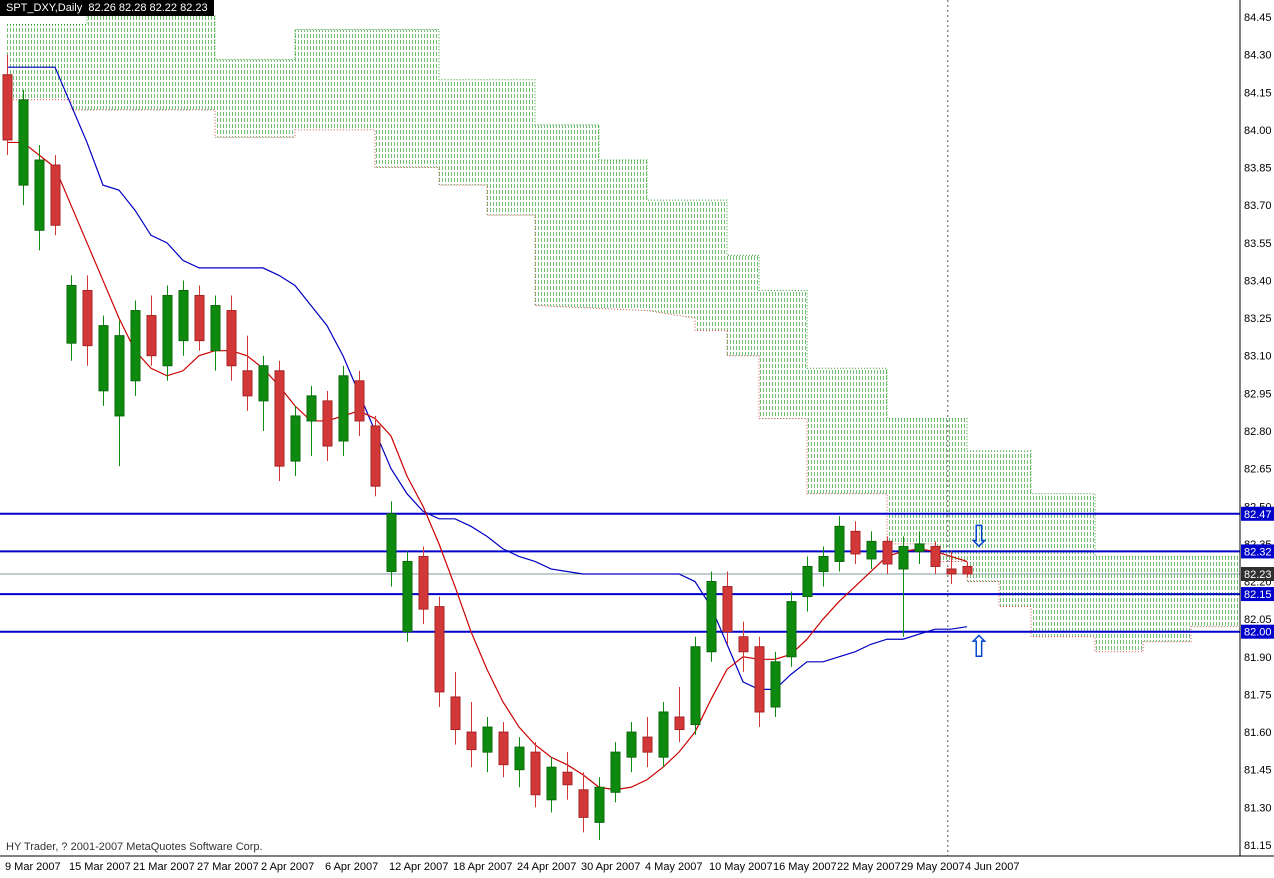 The height and width of the screenshot is (878, 1274). Describe the element at coordinates (107, 8) in the screenshot. I see `chart-title-overlay: SPT_DXY,Daily 82.26 82.28 82.22 82.23` at that location.